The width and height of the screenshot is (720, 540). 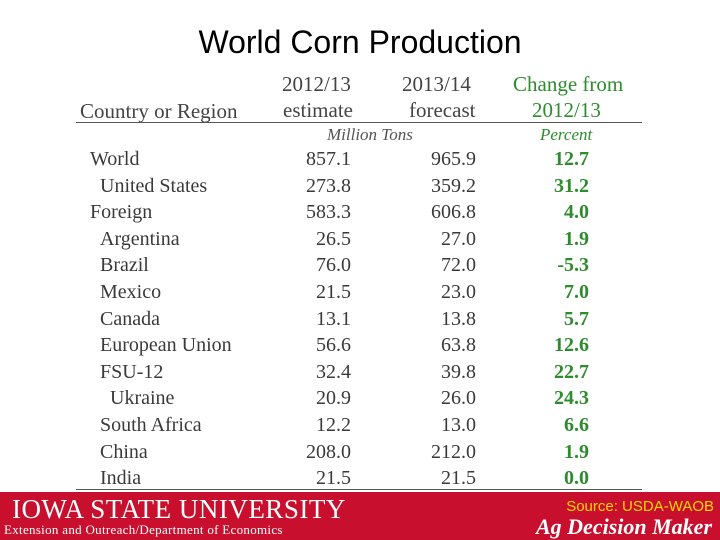 What do you see at coordinates (333, 345) in the screenshot?
I see `estimate-value: 56.6` at bounding box center [333, 345].